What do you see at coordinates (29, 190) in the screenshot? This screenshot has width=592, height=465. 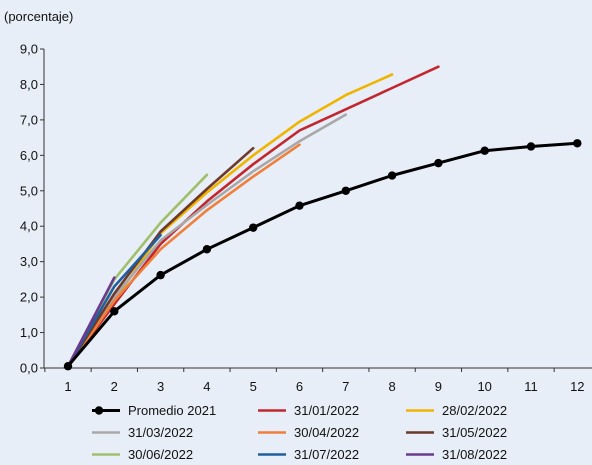 I see `y-tick-label: 5,0` at bounding box center [29, 190].